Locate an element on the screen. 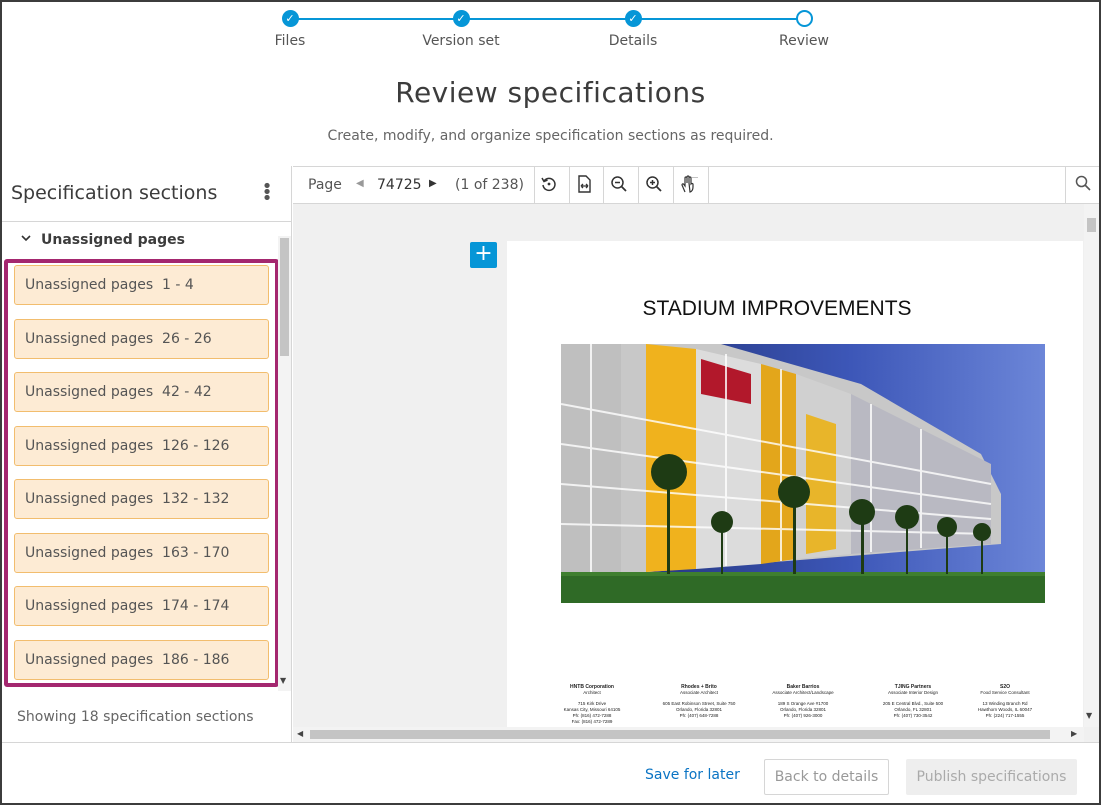 The height and width of the screenshot is (805, 1101). document-title: STADIUM IMPROVEMENTS is located at coordinates (777, 308).